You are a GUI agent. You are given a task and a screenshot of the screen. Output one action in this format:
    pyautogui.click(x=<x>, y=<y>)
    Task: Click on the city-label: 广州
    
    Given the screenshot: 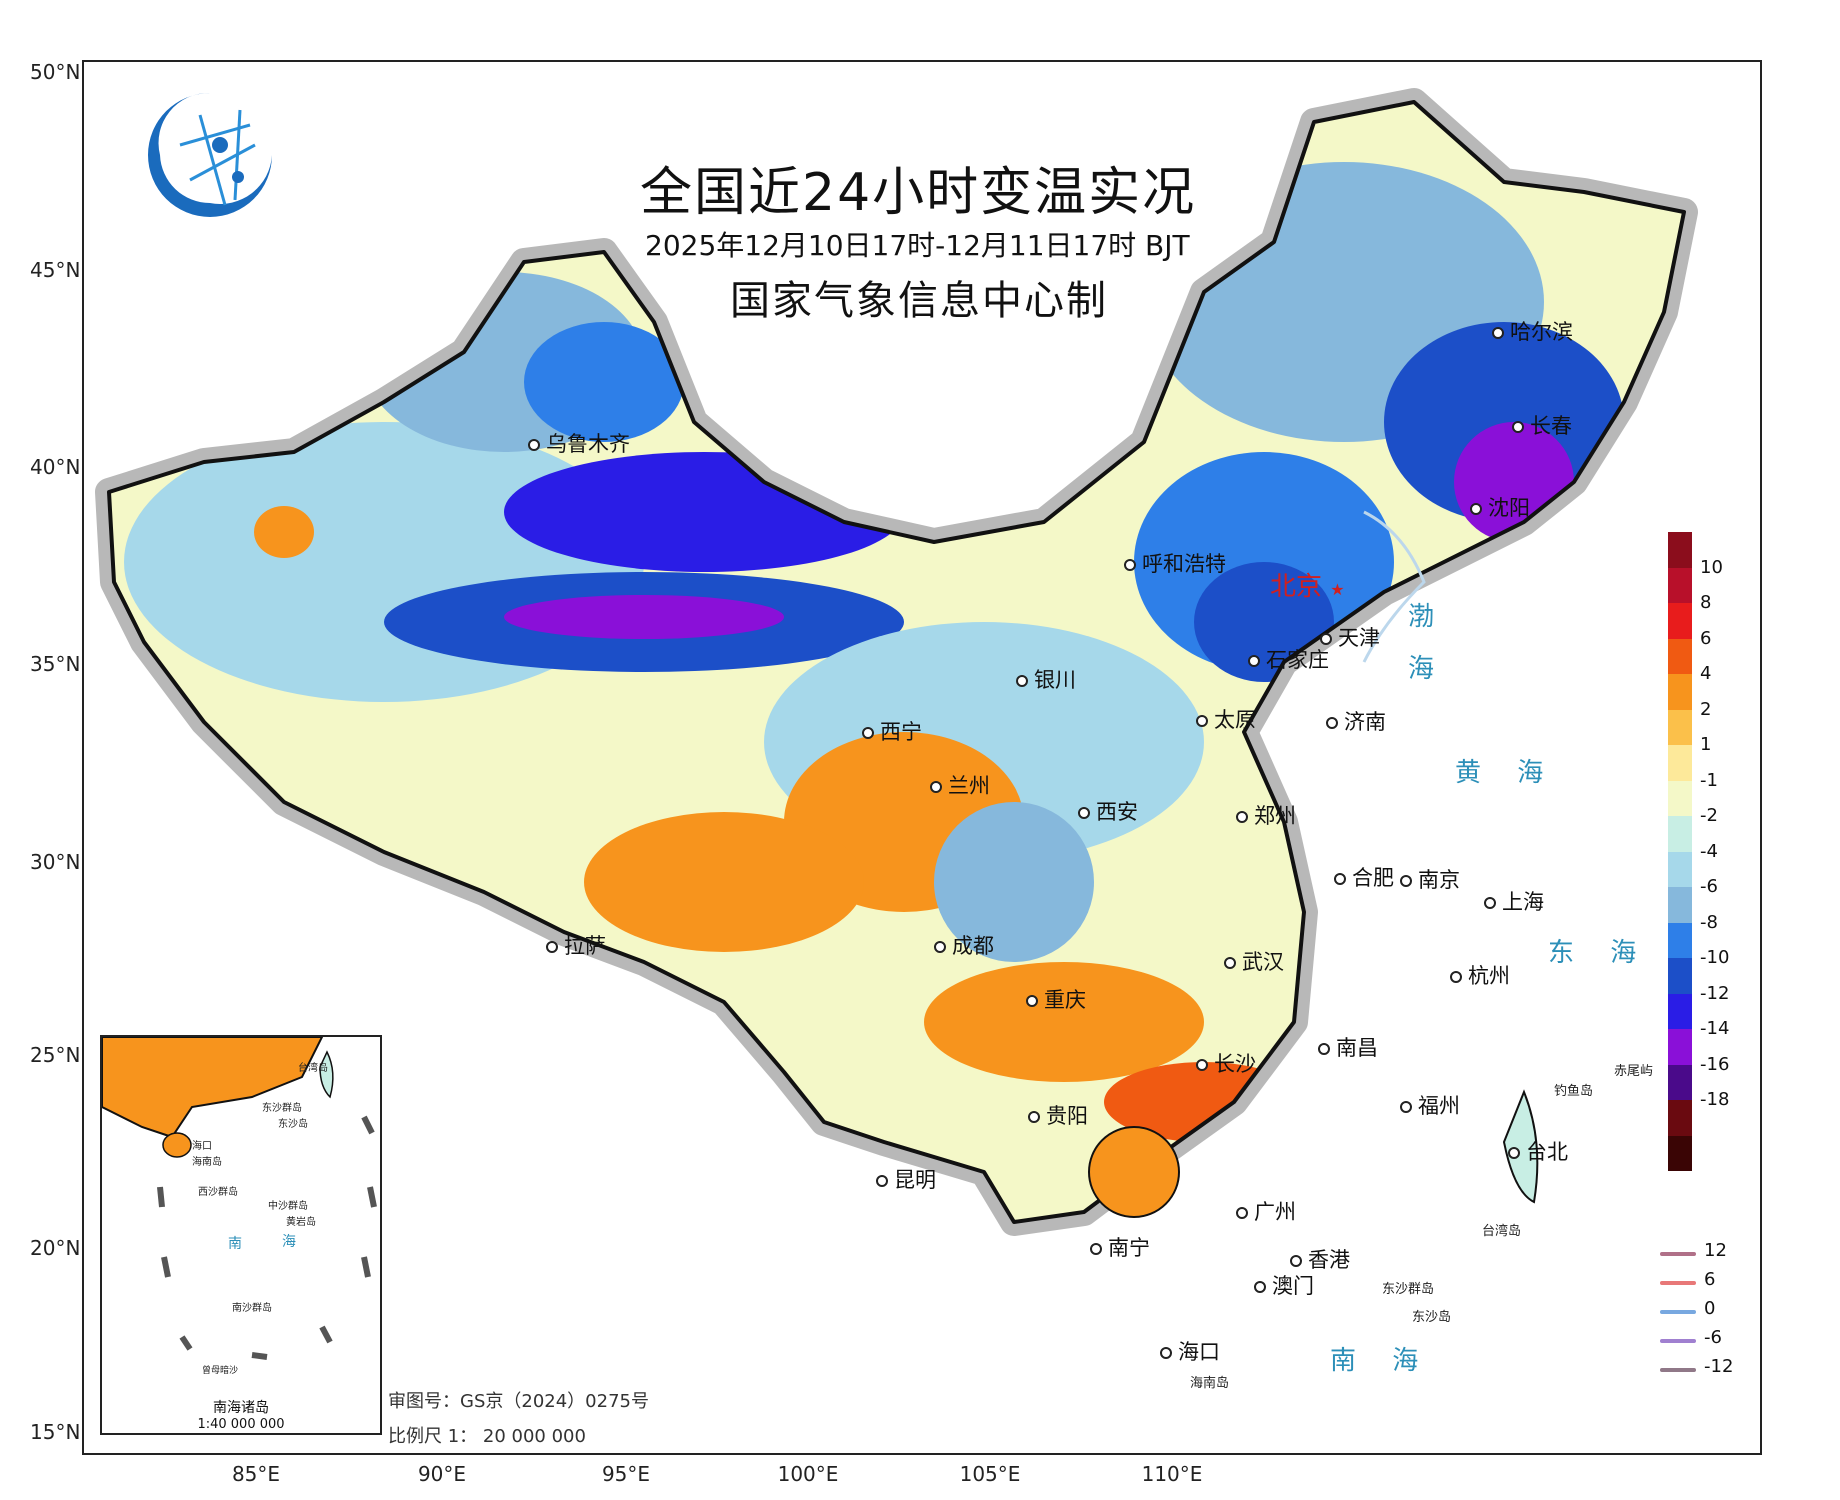 What is the action you would take?
    pyautogui.click(x=1266, y=1211)
    